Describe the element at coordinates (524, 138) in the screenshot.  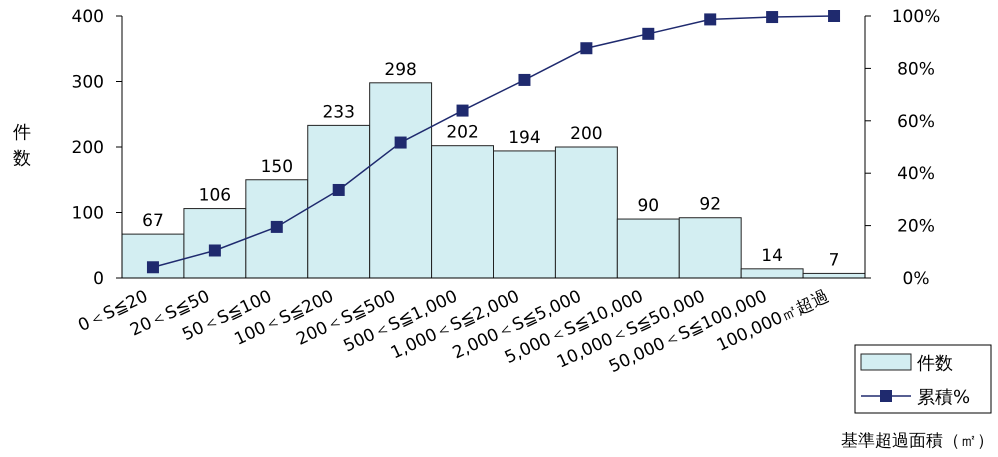
I see `data-label: 194` at that location.